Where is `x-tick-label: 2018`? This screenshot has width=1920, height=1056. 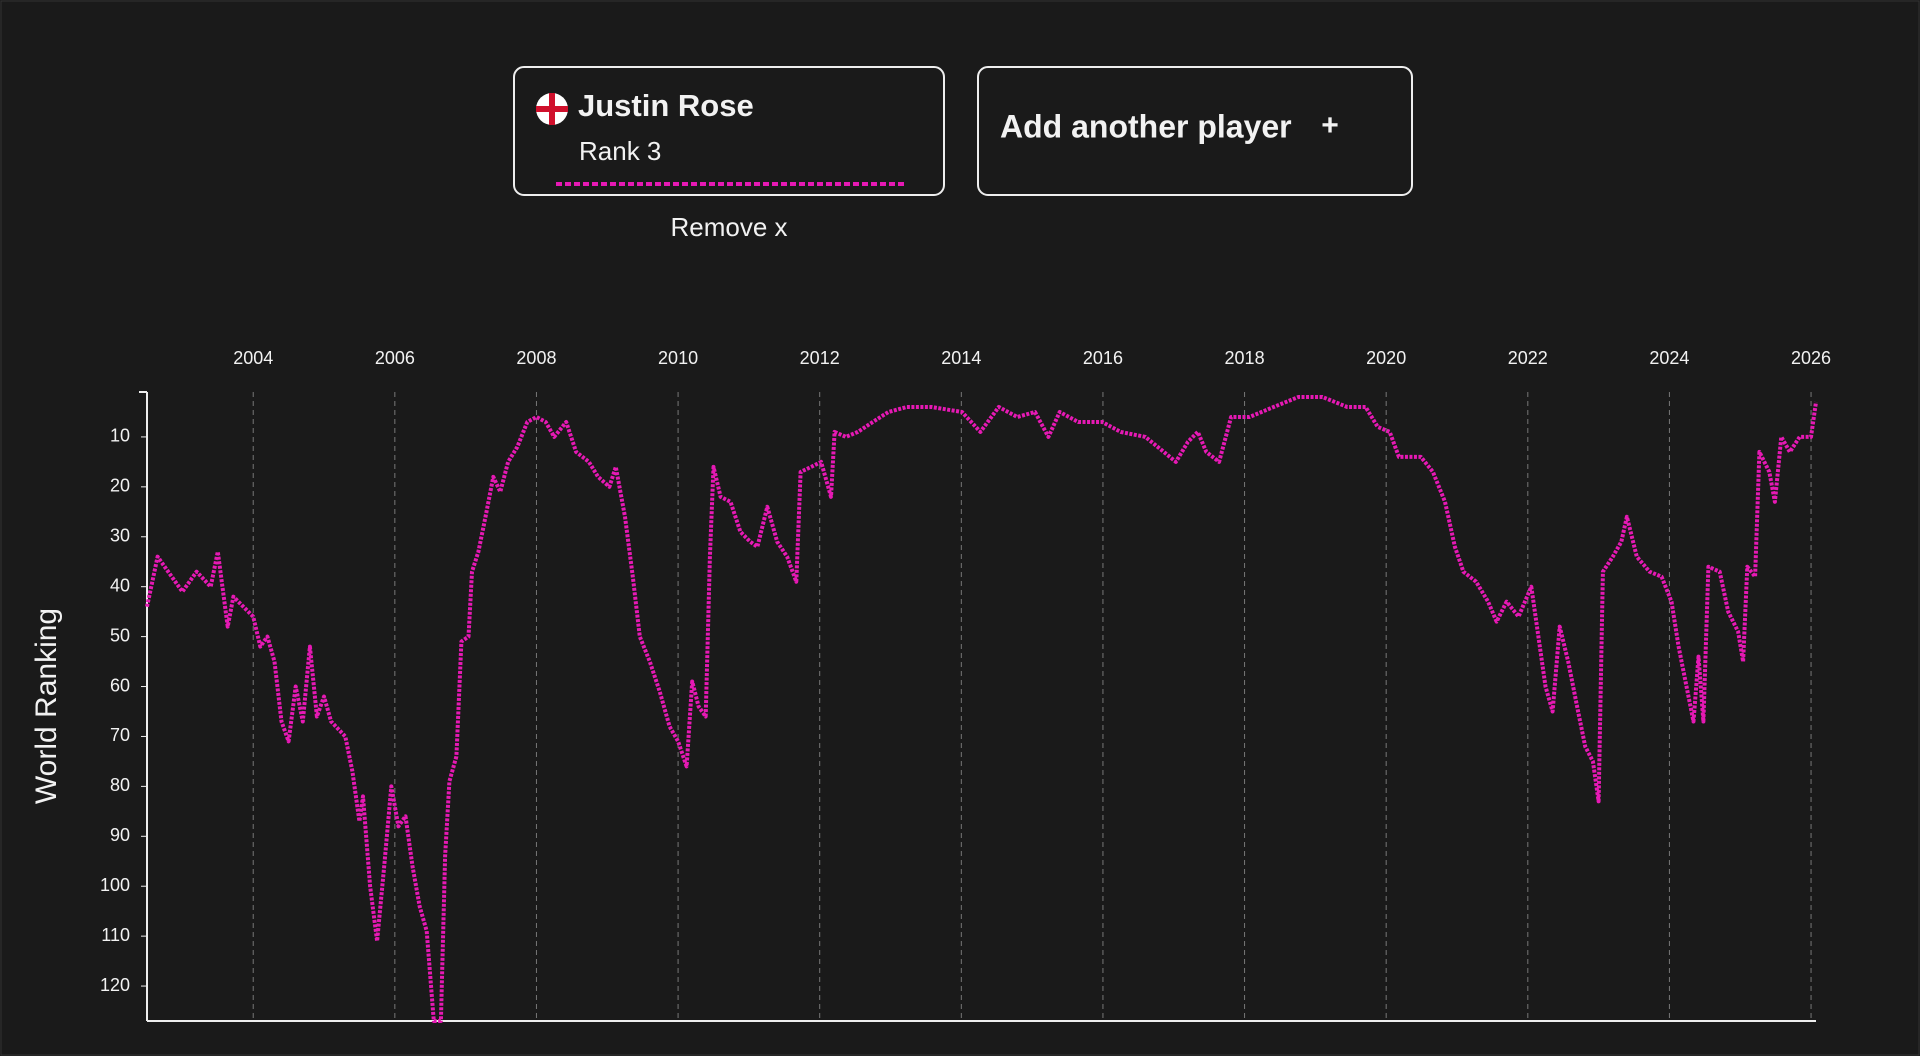
x-tick-label: 2018 is located at coordinates (1245, 358).